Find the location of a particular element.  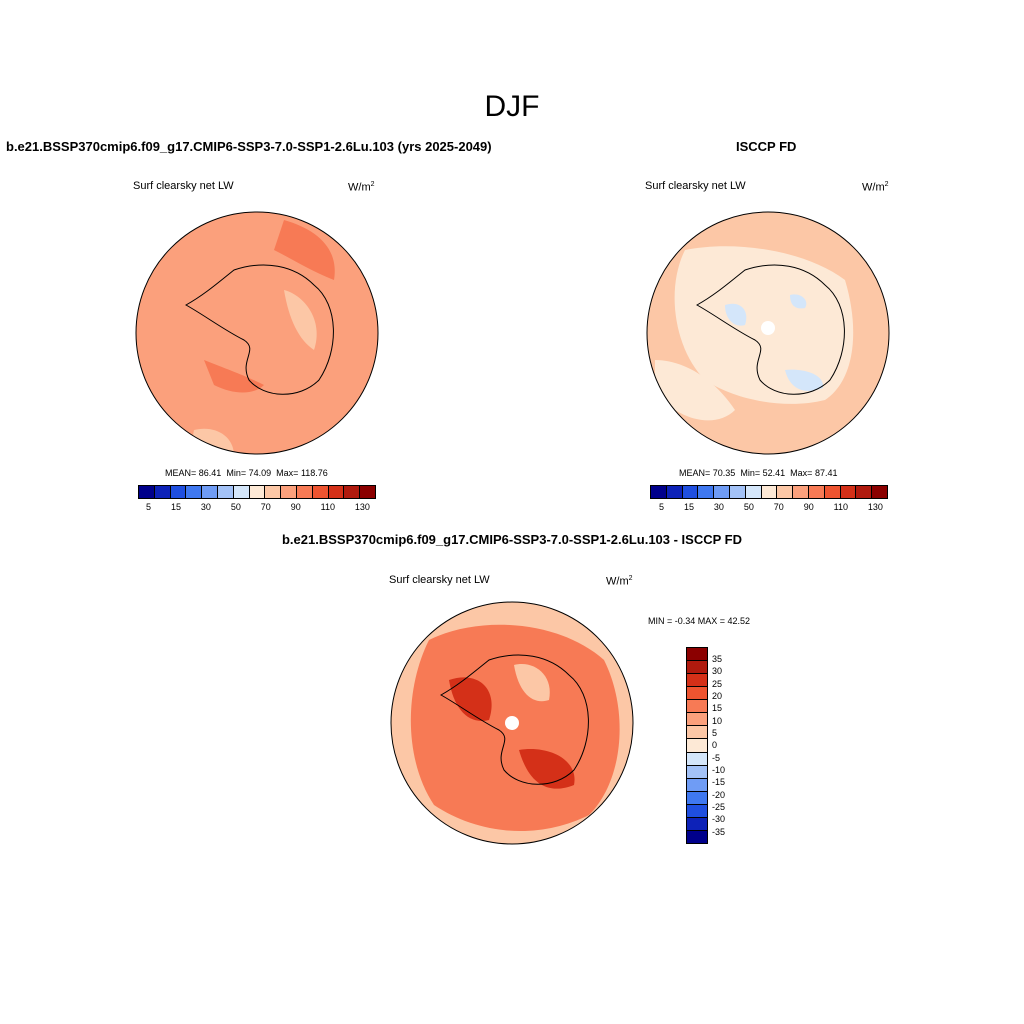

panel3-low-region is located at coordinates (532, 683).